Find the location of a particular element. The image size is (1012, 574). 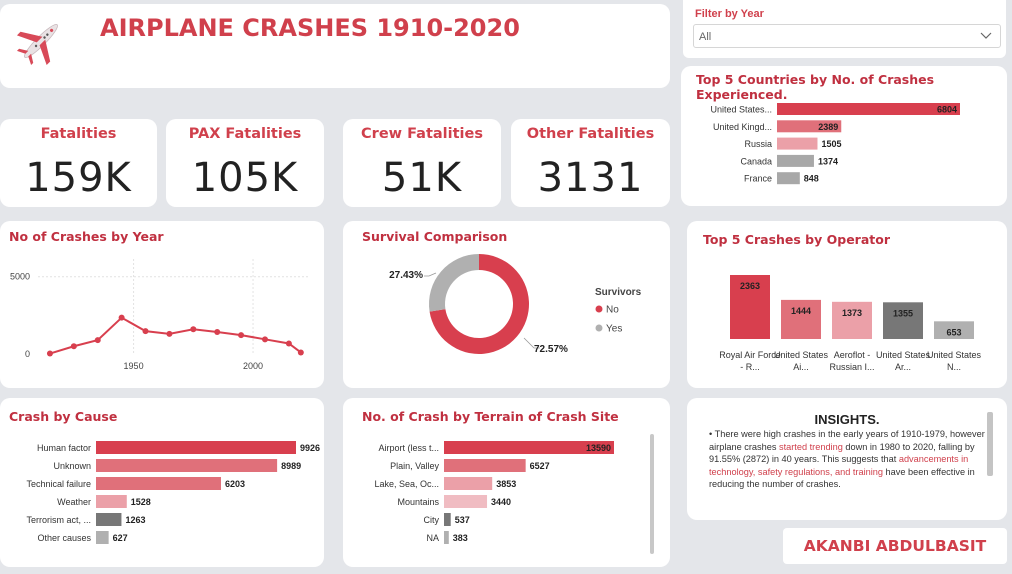

panel-title: Survival Comparison is located at coordinates (435, 236).